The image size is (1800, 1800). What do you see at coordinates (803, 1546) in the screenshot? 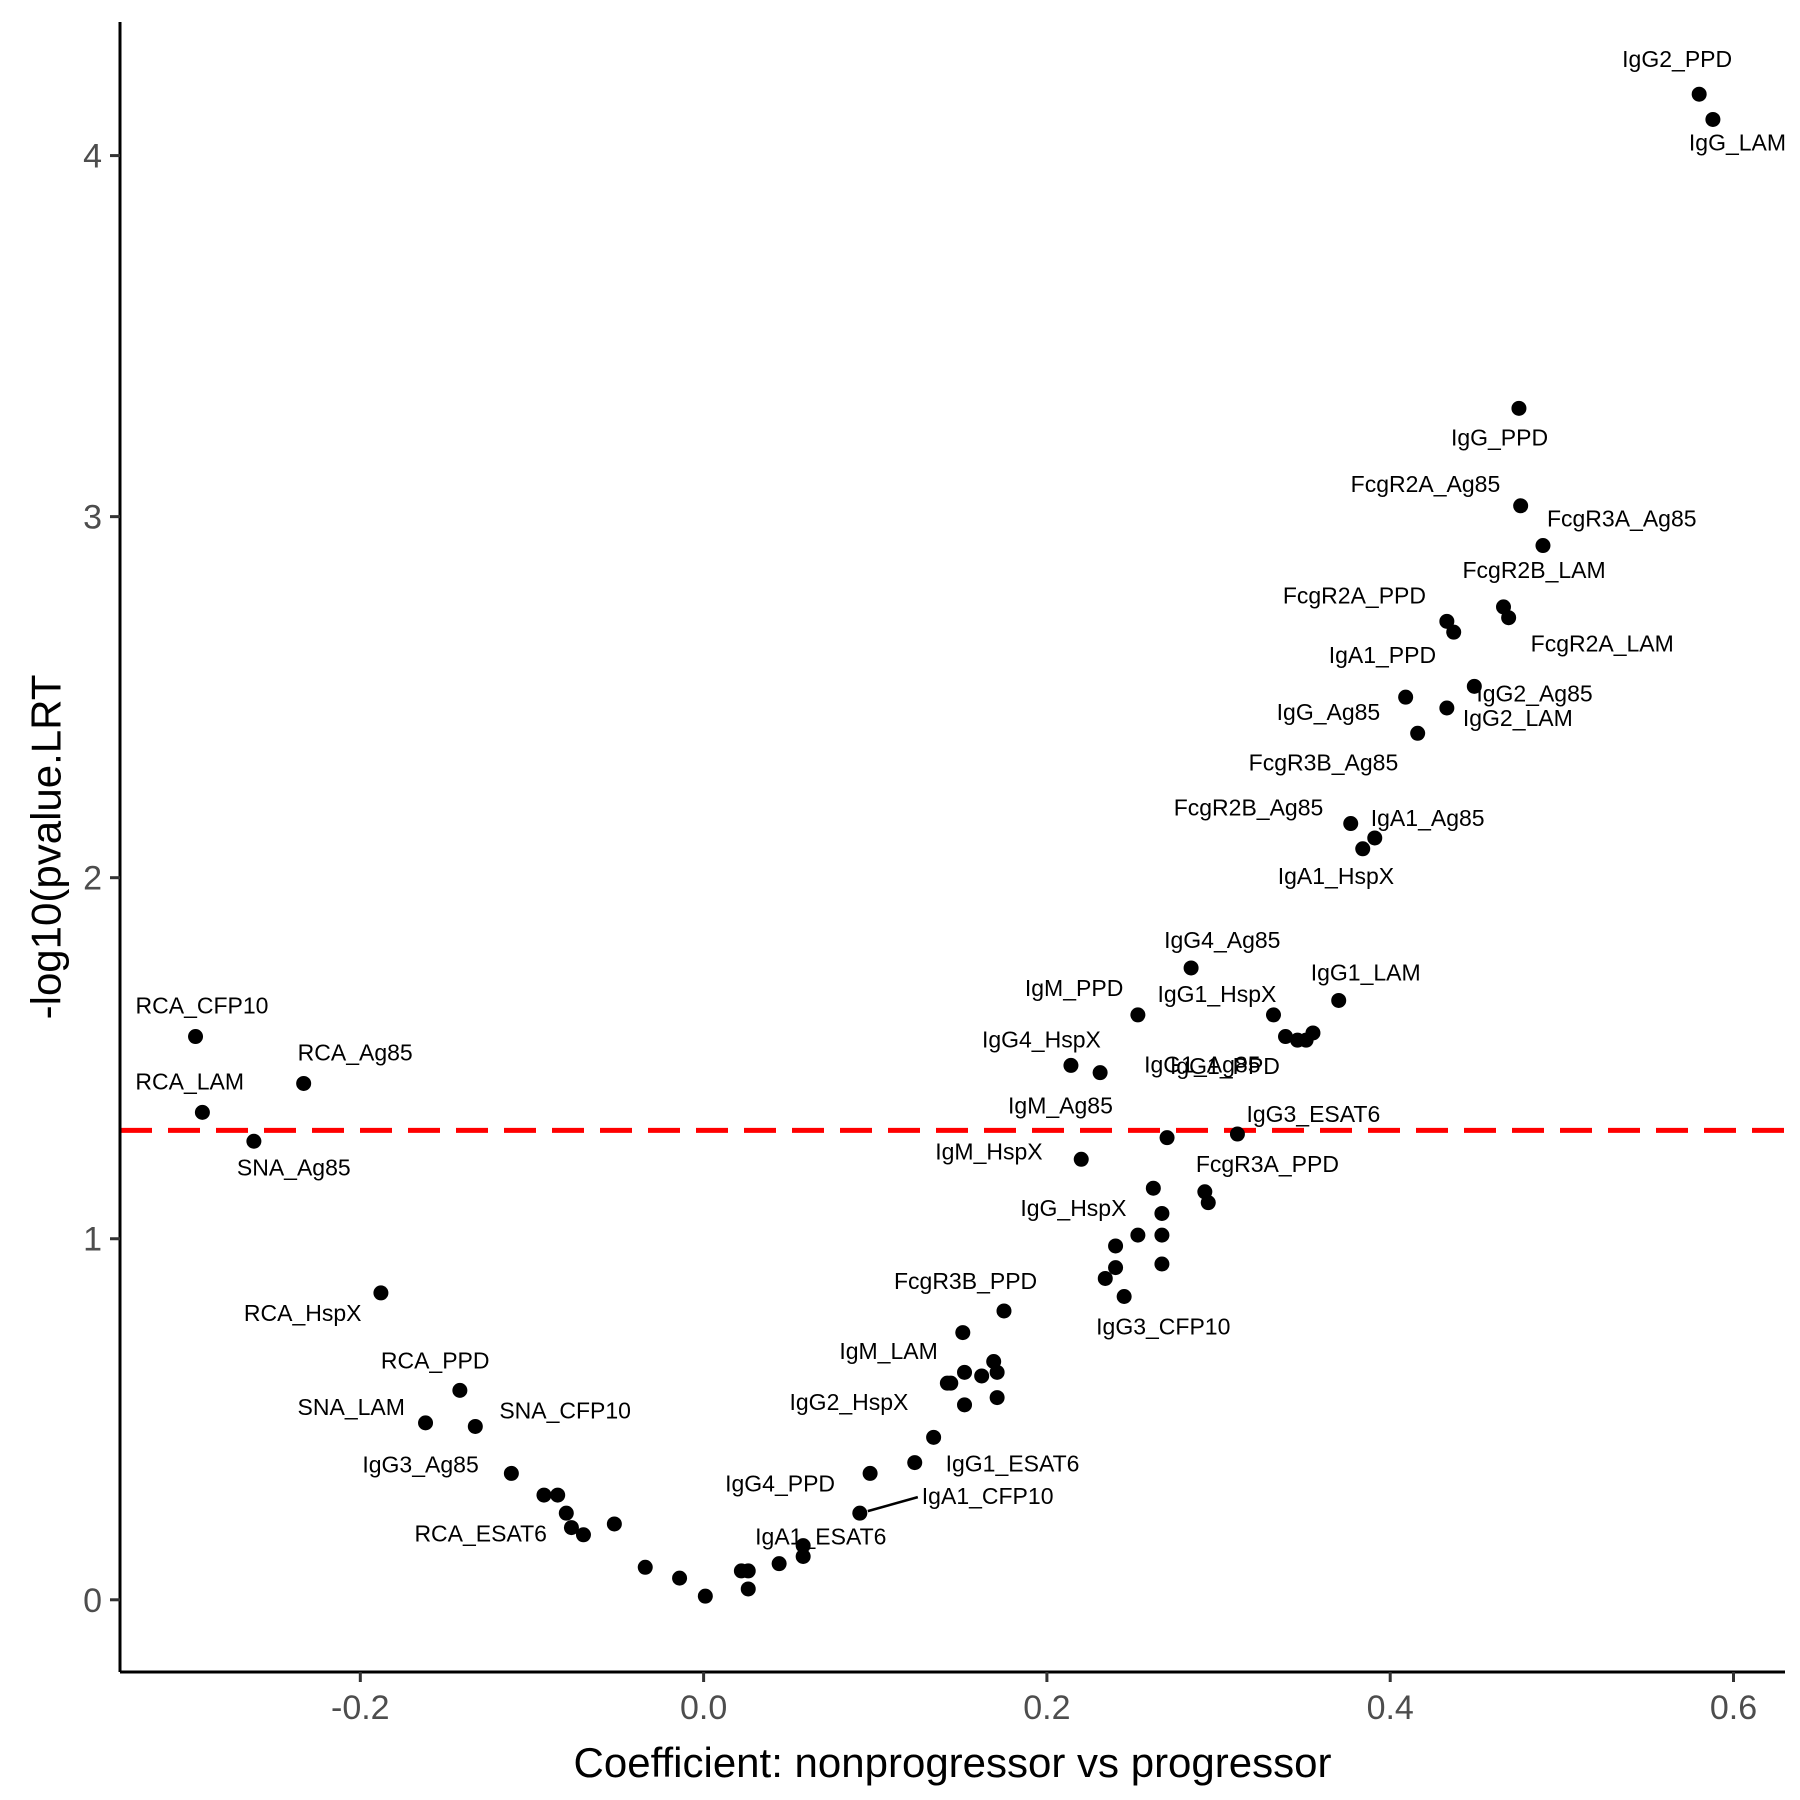
I see `data-point-iga1-esat6` at bounding box center [803, 1546].